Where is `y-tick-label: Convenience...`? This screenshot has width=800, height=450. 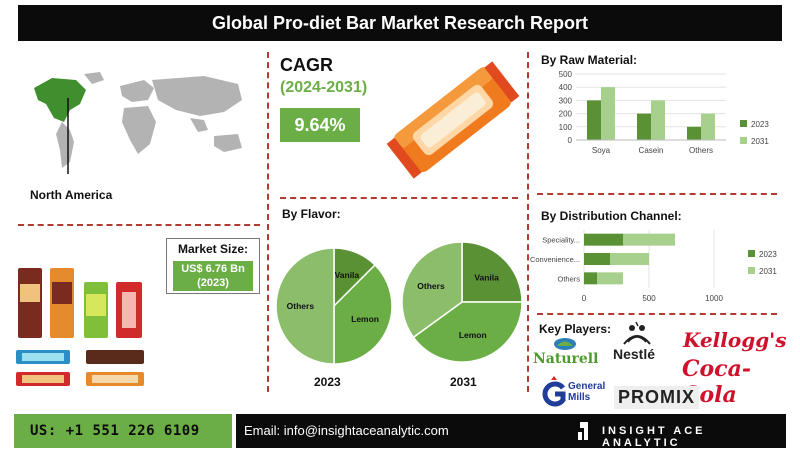 y-tick-label: Convenience... is located at coordinates (555, 259).